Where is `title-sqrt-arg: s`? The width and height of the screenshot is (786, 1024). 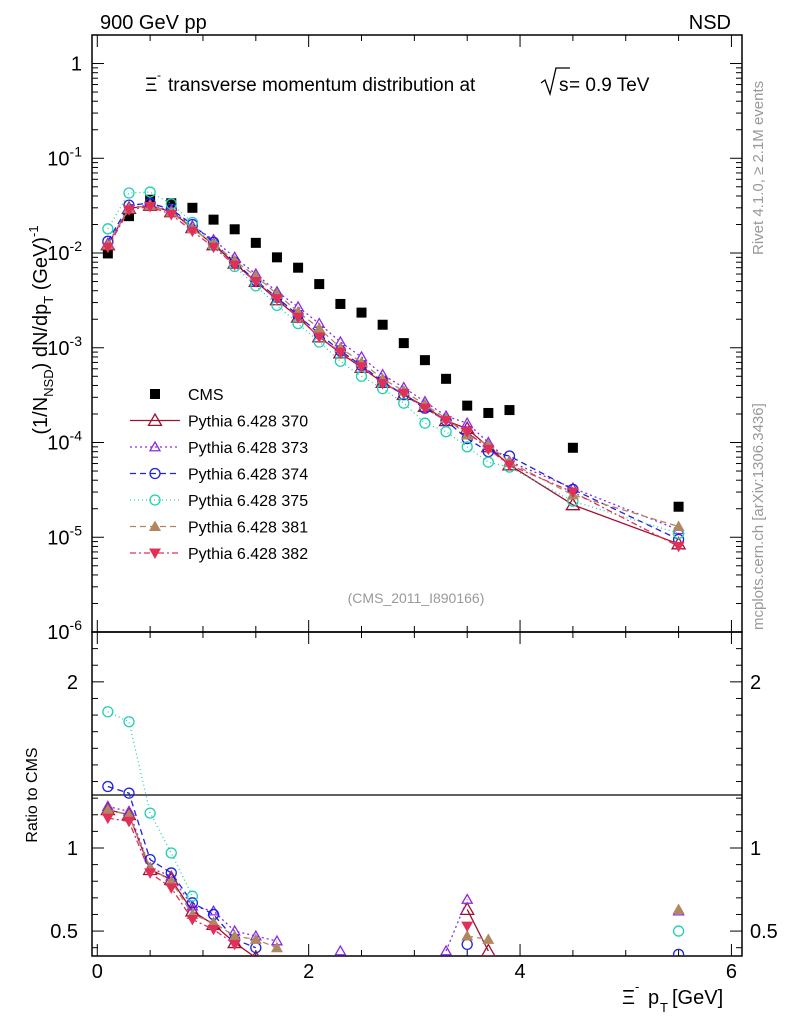
title-sqrt-arg: s is located at coordinates (564, 85).